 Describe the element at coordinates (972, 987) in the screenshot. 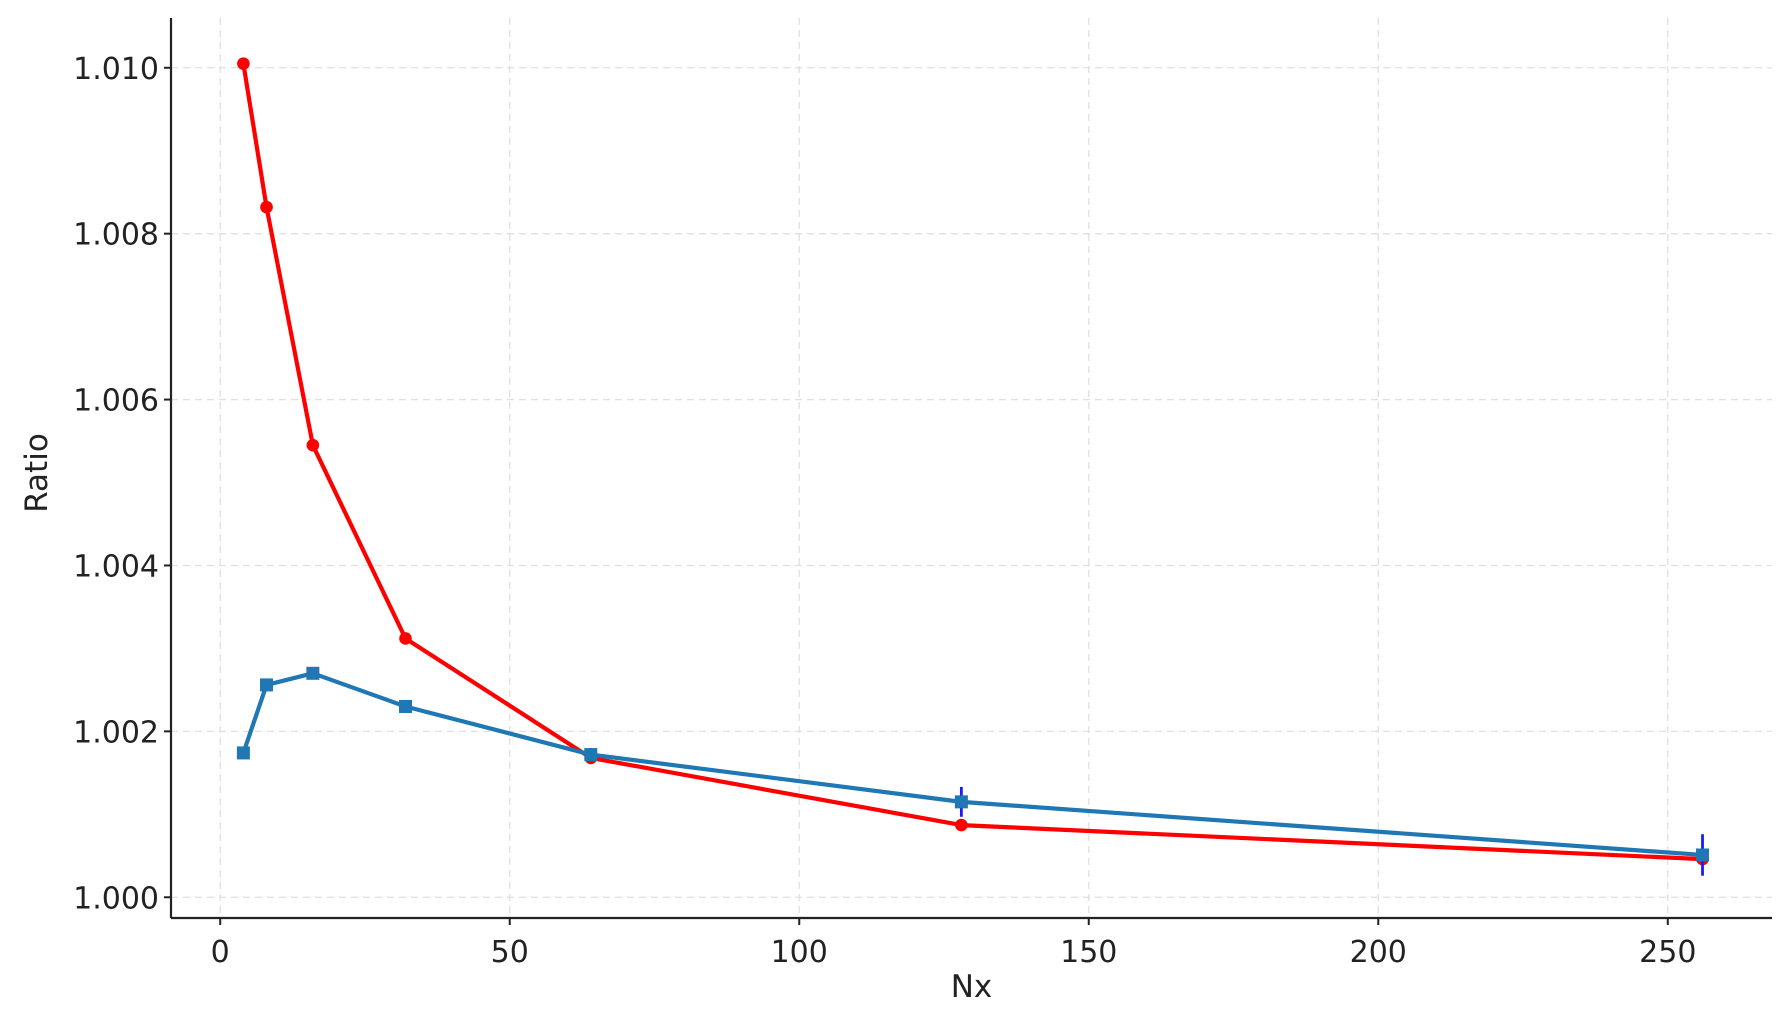

I see `x-axis-label: Nx` at that location.